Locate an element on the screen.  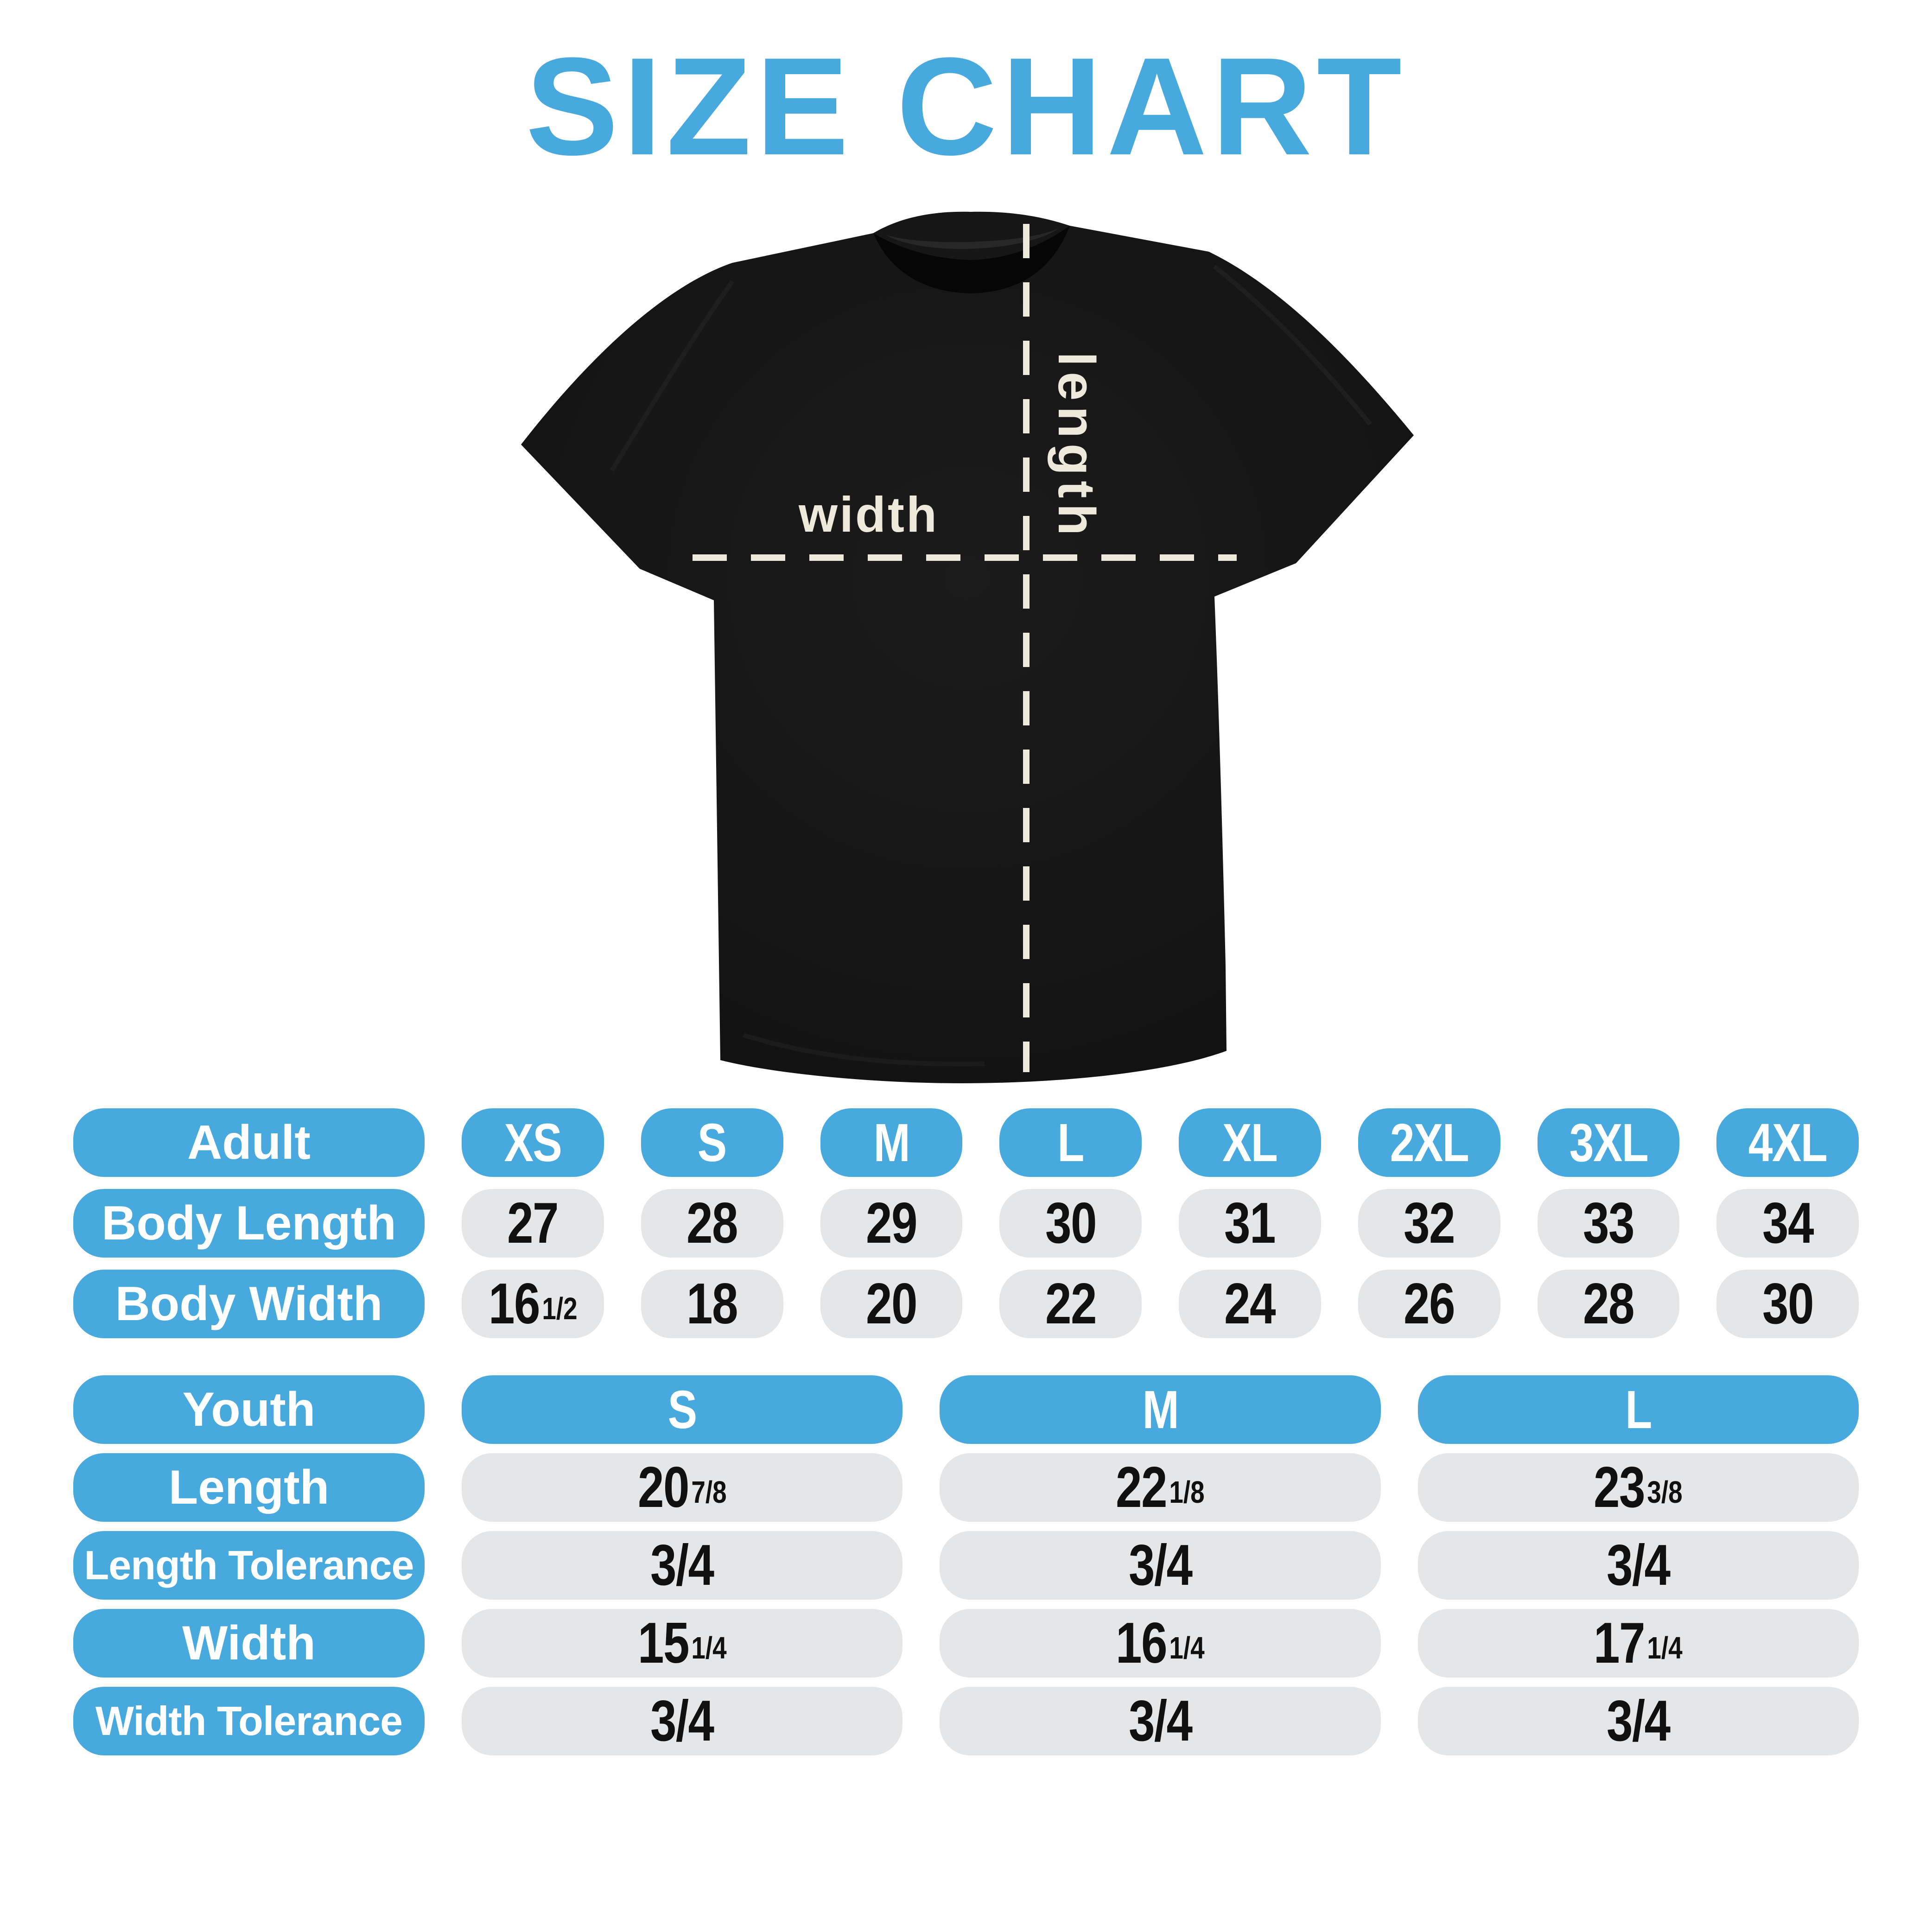
adult-body-width-4xl: 30 is located at coordinates (1787, 1304).